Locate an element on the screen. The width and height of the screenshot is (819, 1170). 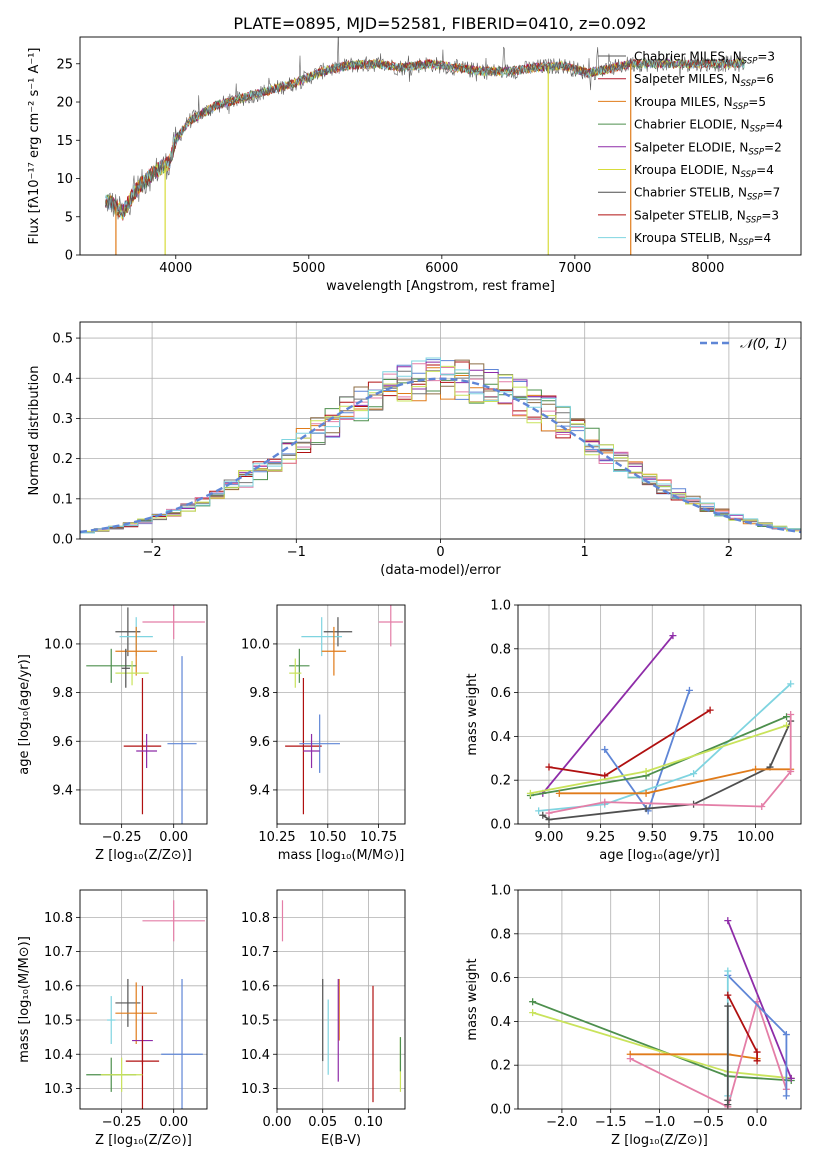
y-tick-label: 10.6 is located at coordinates (58, 986).